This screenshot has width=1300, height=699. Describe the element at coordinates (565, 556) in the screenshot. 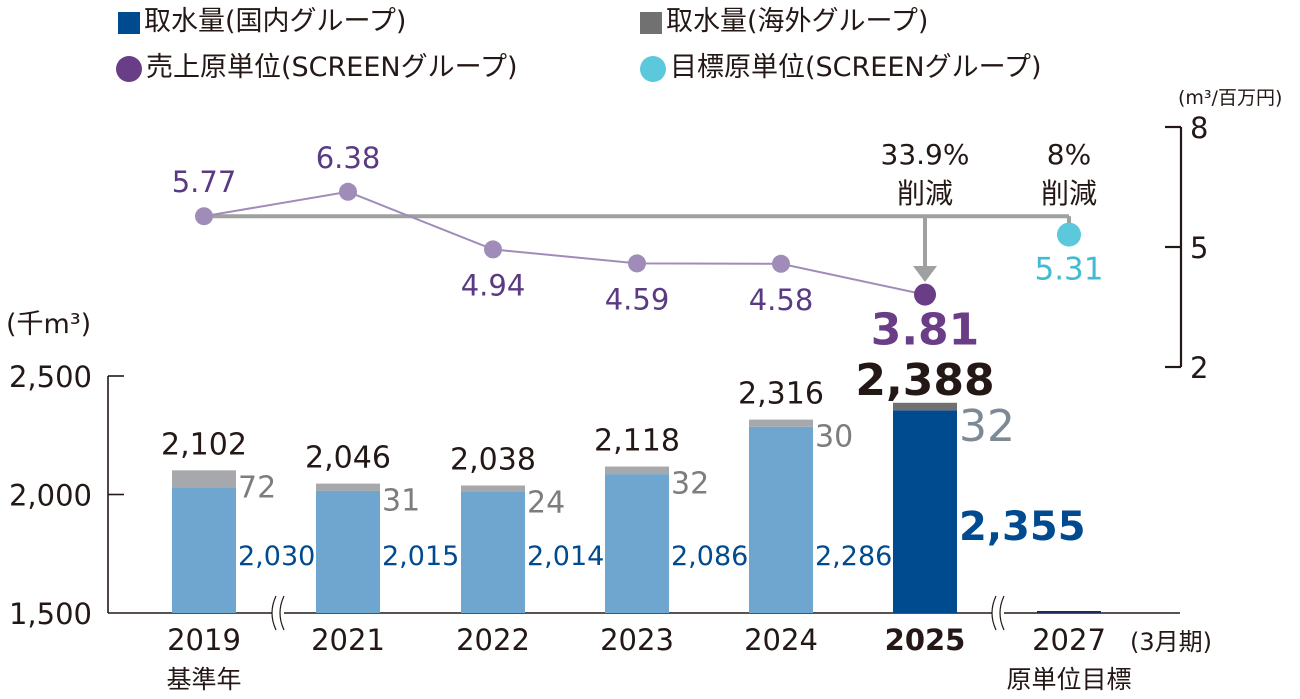

I see `domestic-value-label: 2,014` at that location.